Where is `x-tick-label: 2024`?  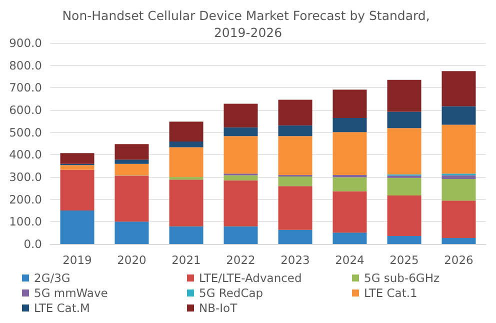
x-tick-label: 2024 is located at coordinates (349, 260).